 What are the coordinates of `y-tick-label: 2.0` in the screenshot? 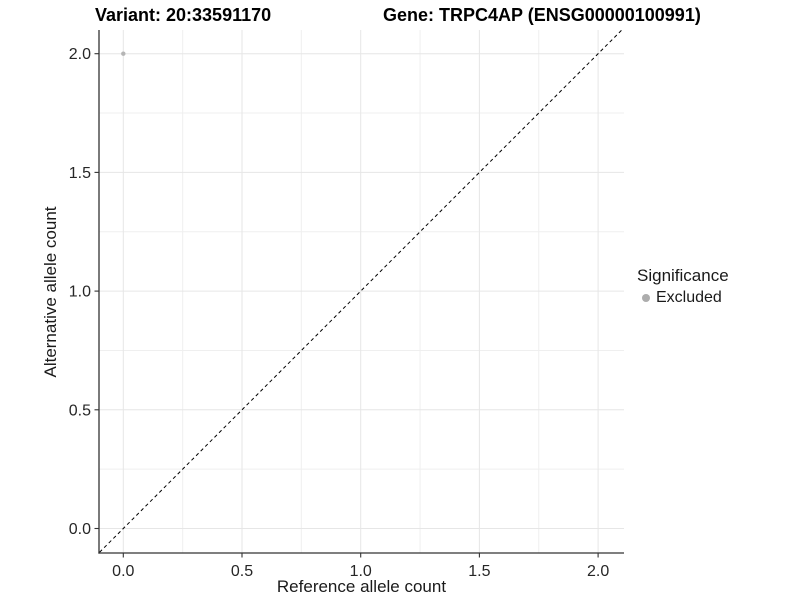 It's located at (80, 54).